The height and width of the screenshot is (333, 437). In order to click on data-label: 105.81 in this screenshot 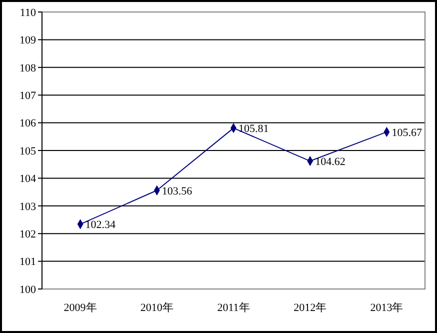, I will do `click(253, 129)`.